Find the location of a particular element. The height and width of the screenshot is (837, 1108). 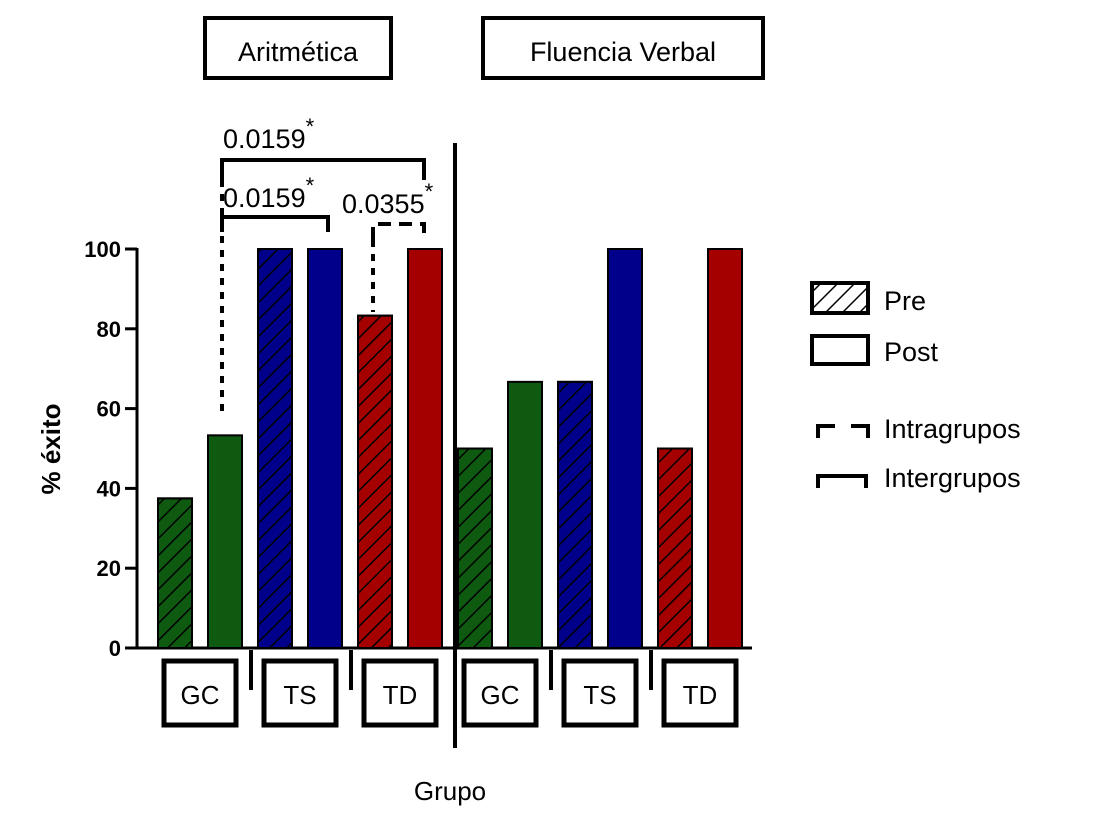

y-tick-label: 80 is located at coordinates (109, 329).